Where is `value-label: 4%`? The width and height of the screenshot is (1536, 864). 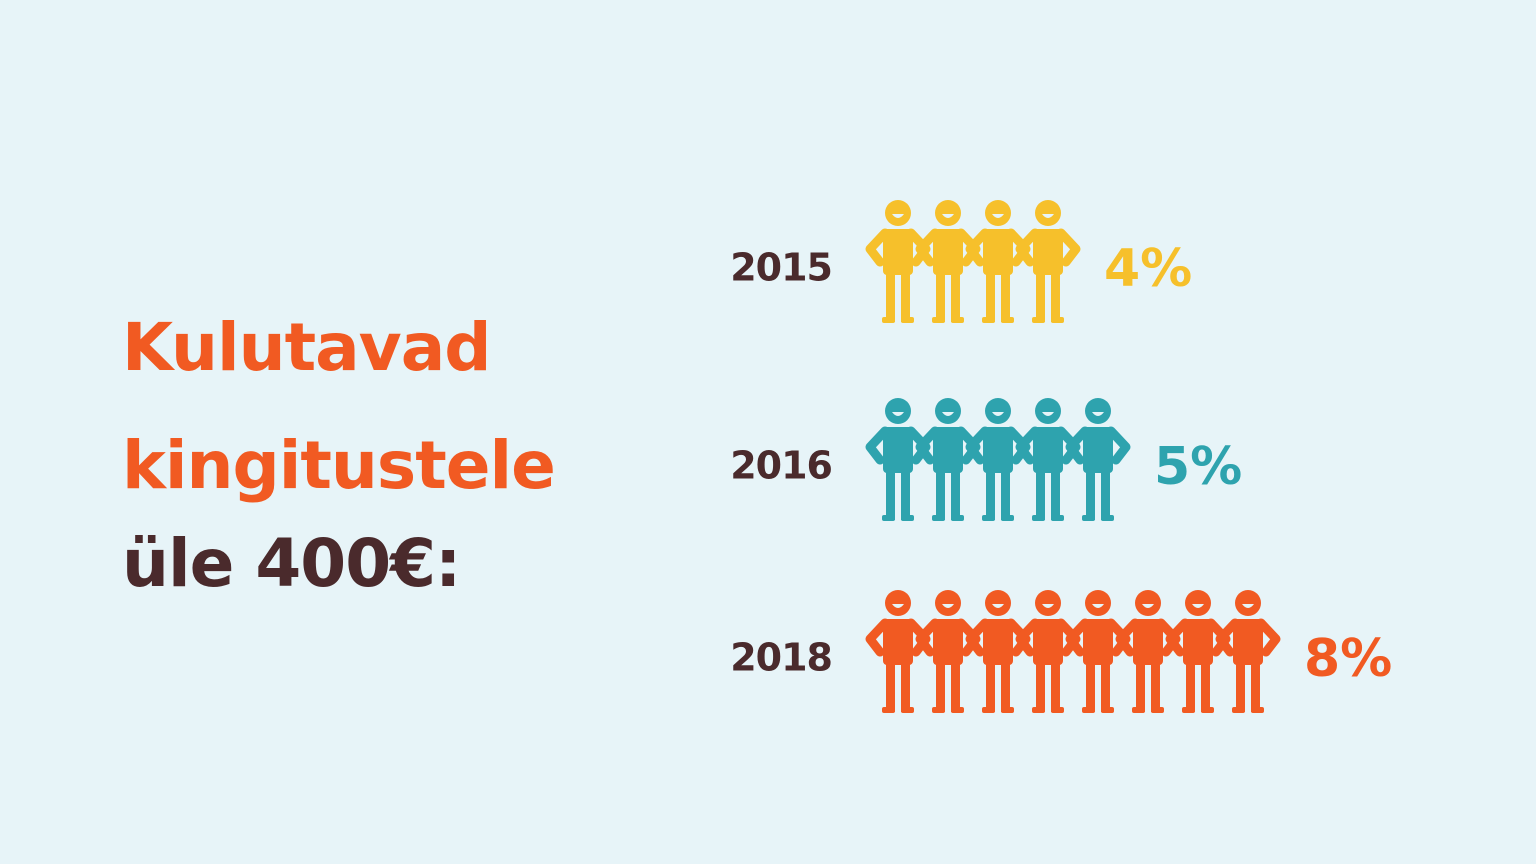 value-label: 4% is located at coordinates (1148, 269).